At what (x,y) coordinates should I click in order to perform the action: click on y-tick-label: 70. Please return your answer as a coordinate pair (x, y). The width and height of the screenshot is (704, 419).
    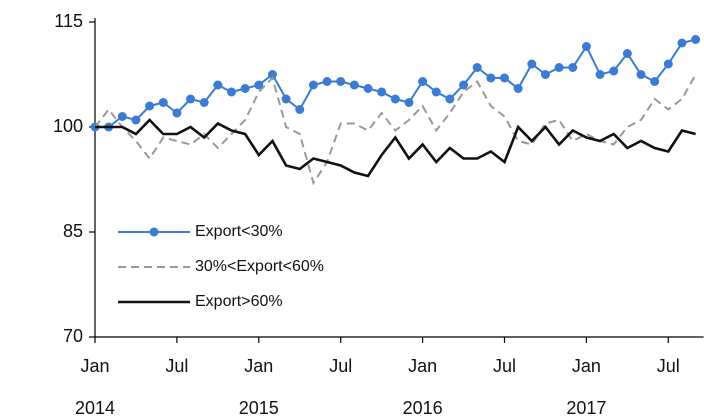
    Looking at the image, I should click on (73, 336).